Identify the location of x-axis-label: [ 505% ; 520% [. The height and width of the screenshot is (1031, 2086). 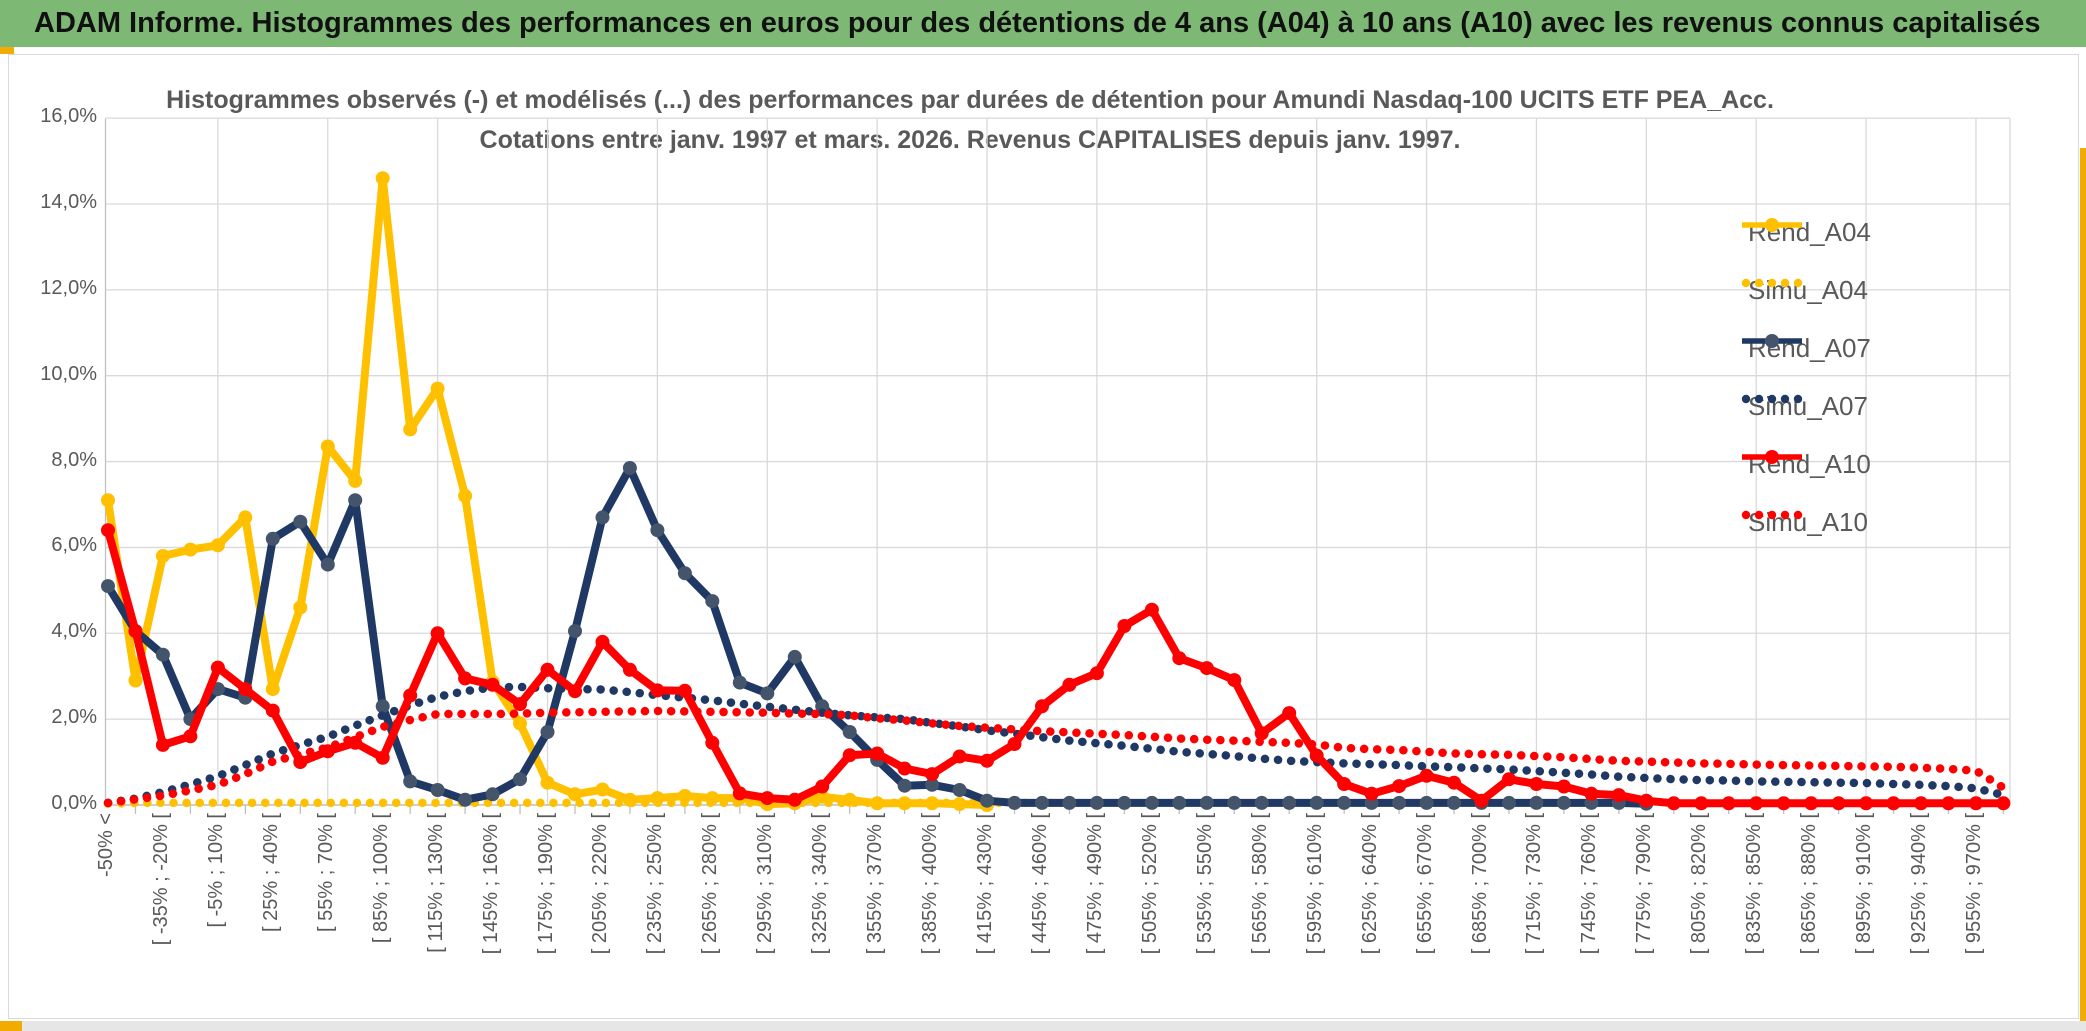
(1149, 884).